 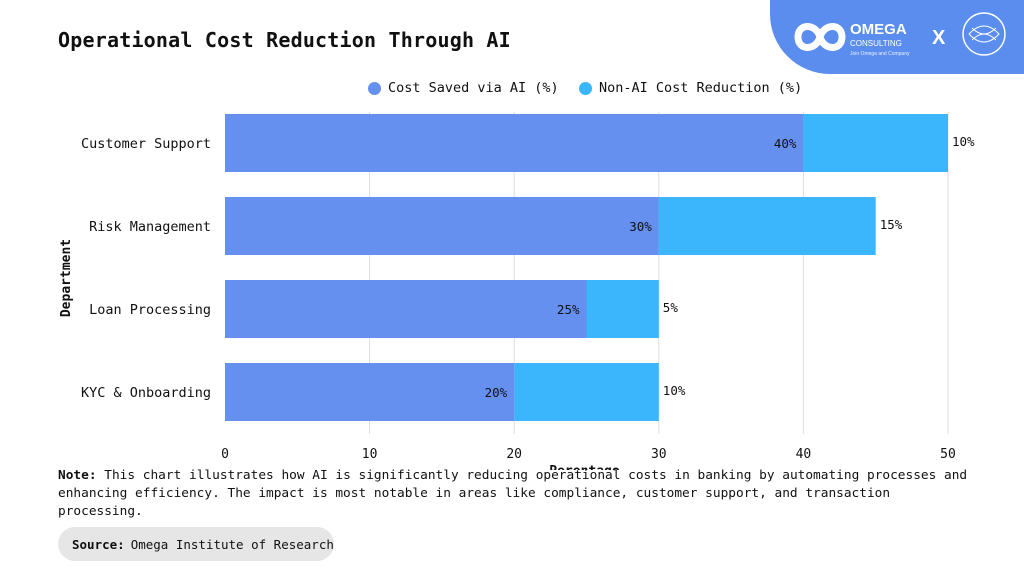 What do you see at coordinates (785, 143) in the screenshot?
I see `data-label-ai: 40%` at bounding box center [785, 143].